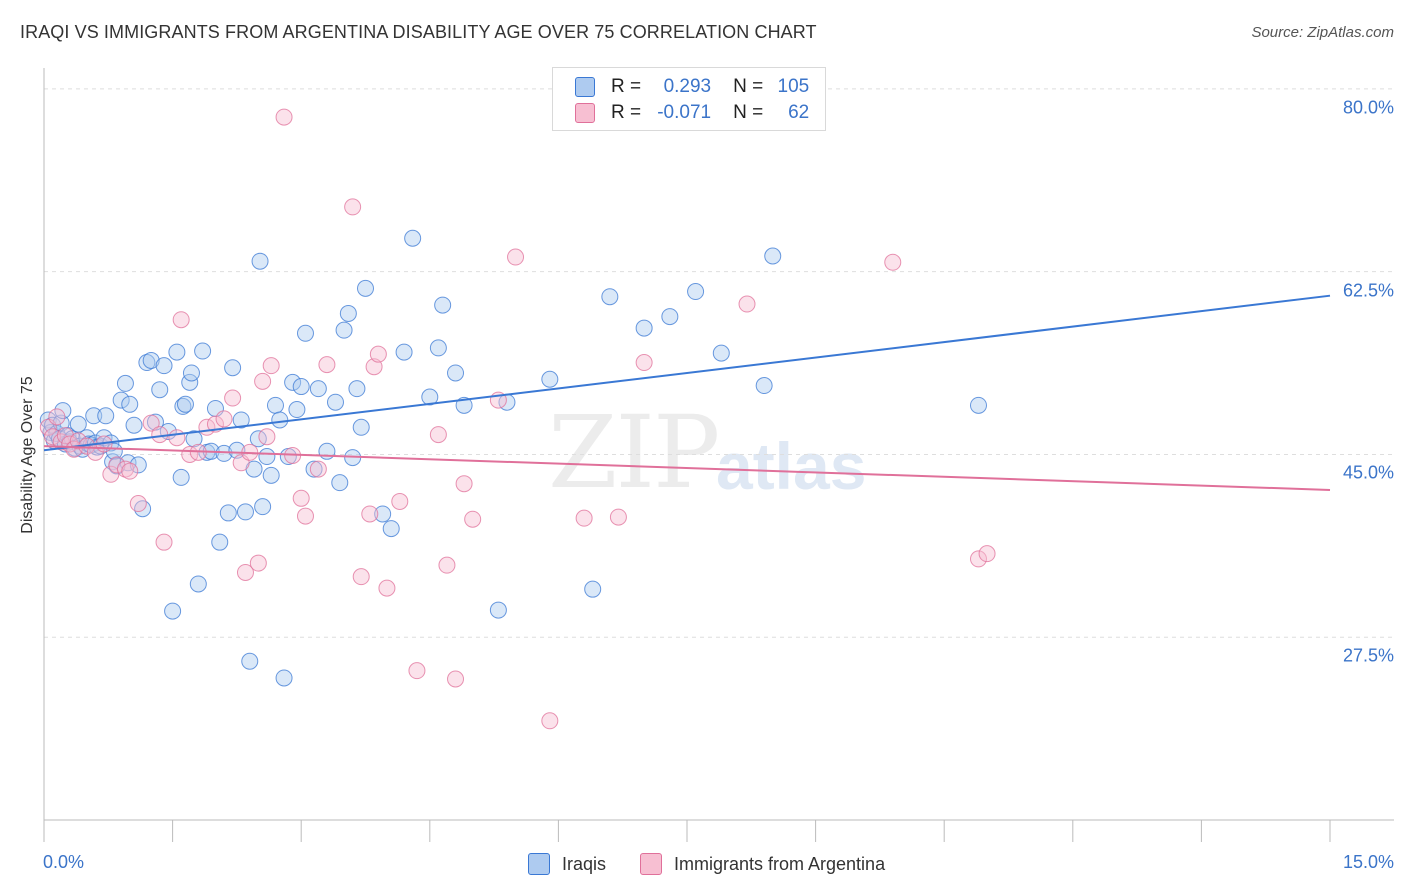 Image resolution: width=1406 pixels, height=892 pixels. Describe the element at coordinates (692, 113) in the screenshot. I see `legend-row-argentina: R = -0.071 N = 62` at that location.